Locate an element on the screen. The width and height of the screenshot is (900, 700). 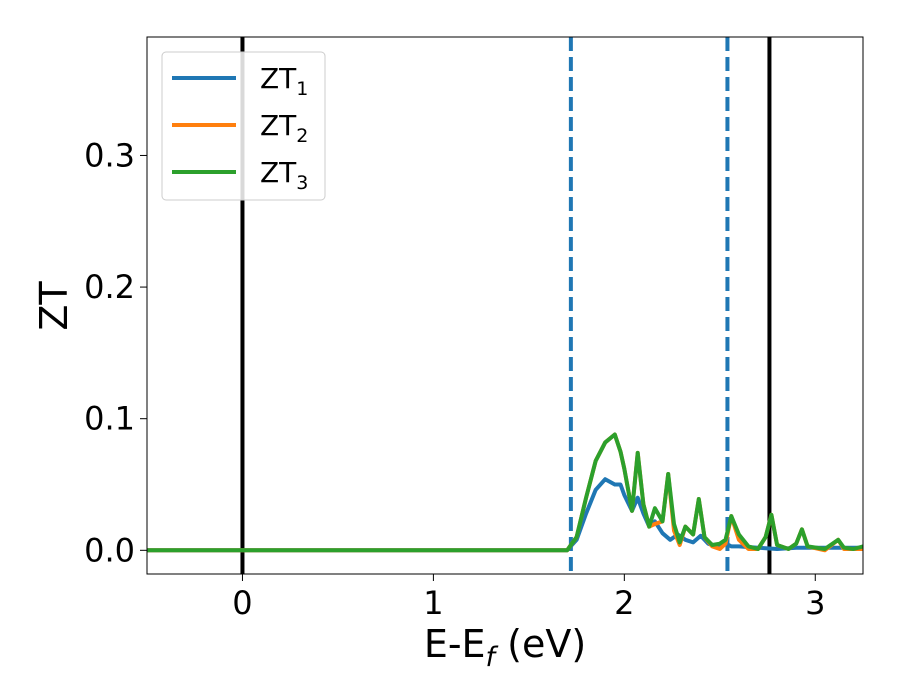
legend-frame is located at coordinates (243, 126).